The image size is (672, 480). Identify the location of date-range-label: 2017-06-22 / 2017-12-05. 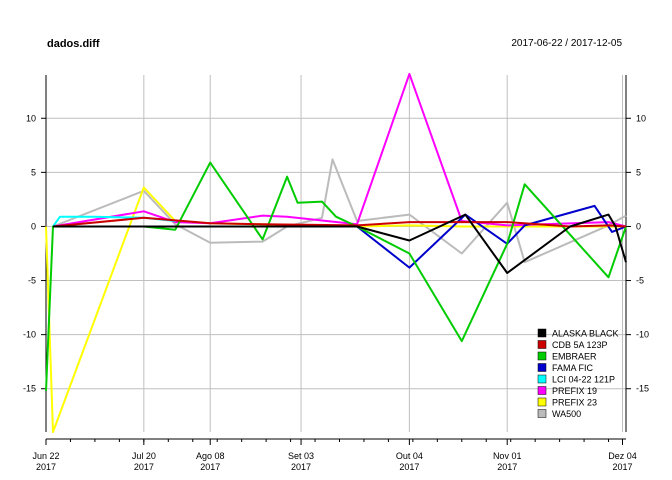
(566, 43).